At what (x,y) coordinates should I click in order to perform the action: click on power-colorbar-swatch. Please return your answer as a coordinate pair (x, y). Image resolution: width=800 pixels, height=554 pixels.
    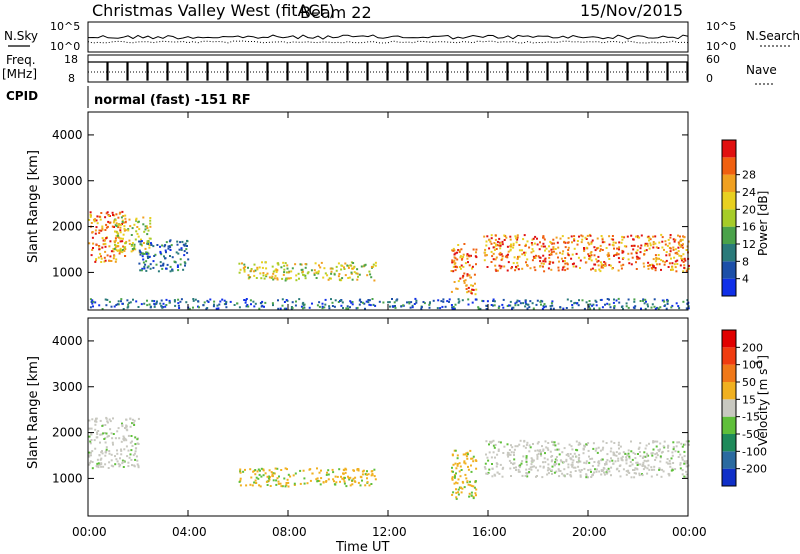
    Looking at the image, I should click on (729, 270).